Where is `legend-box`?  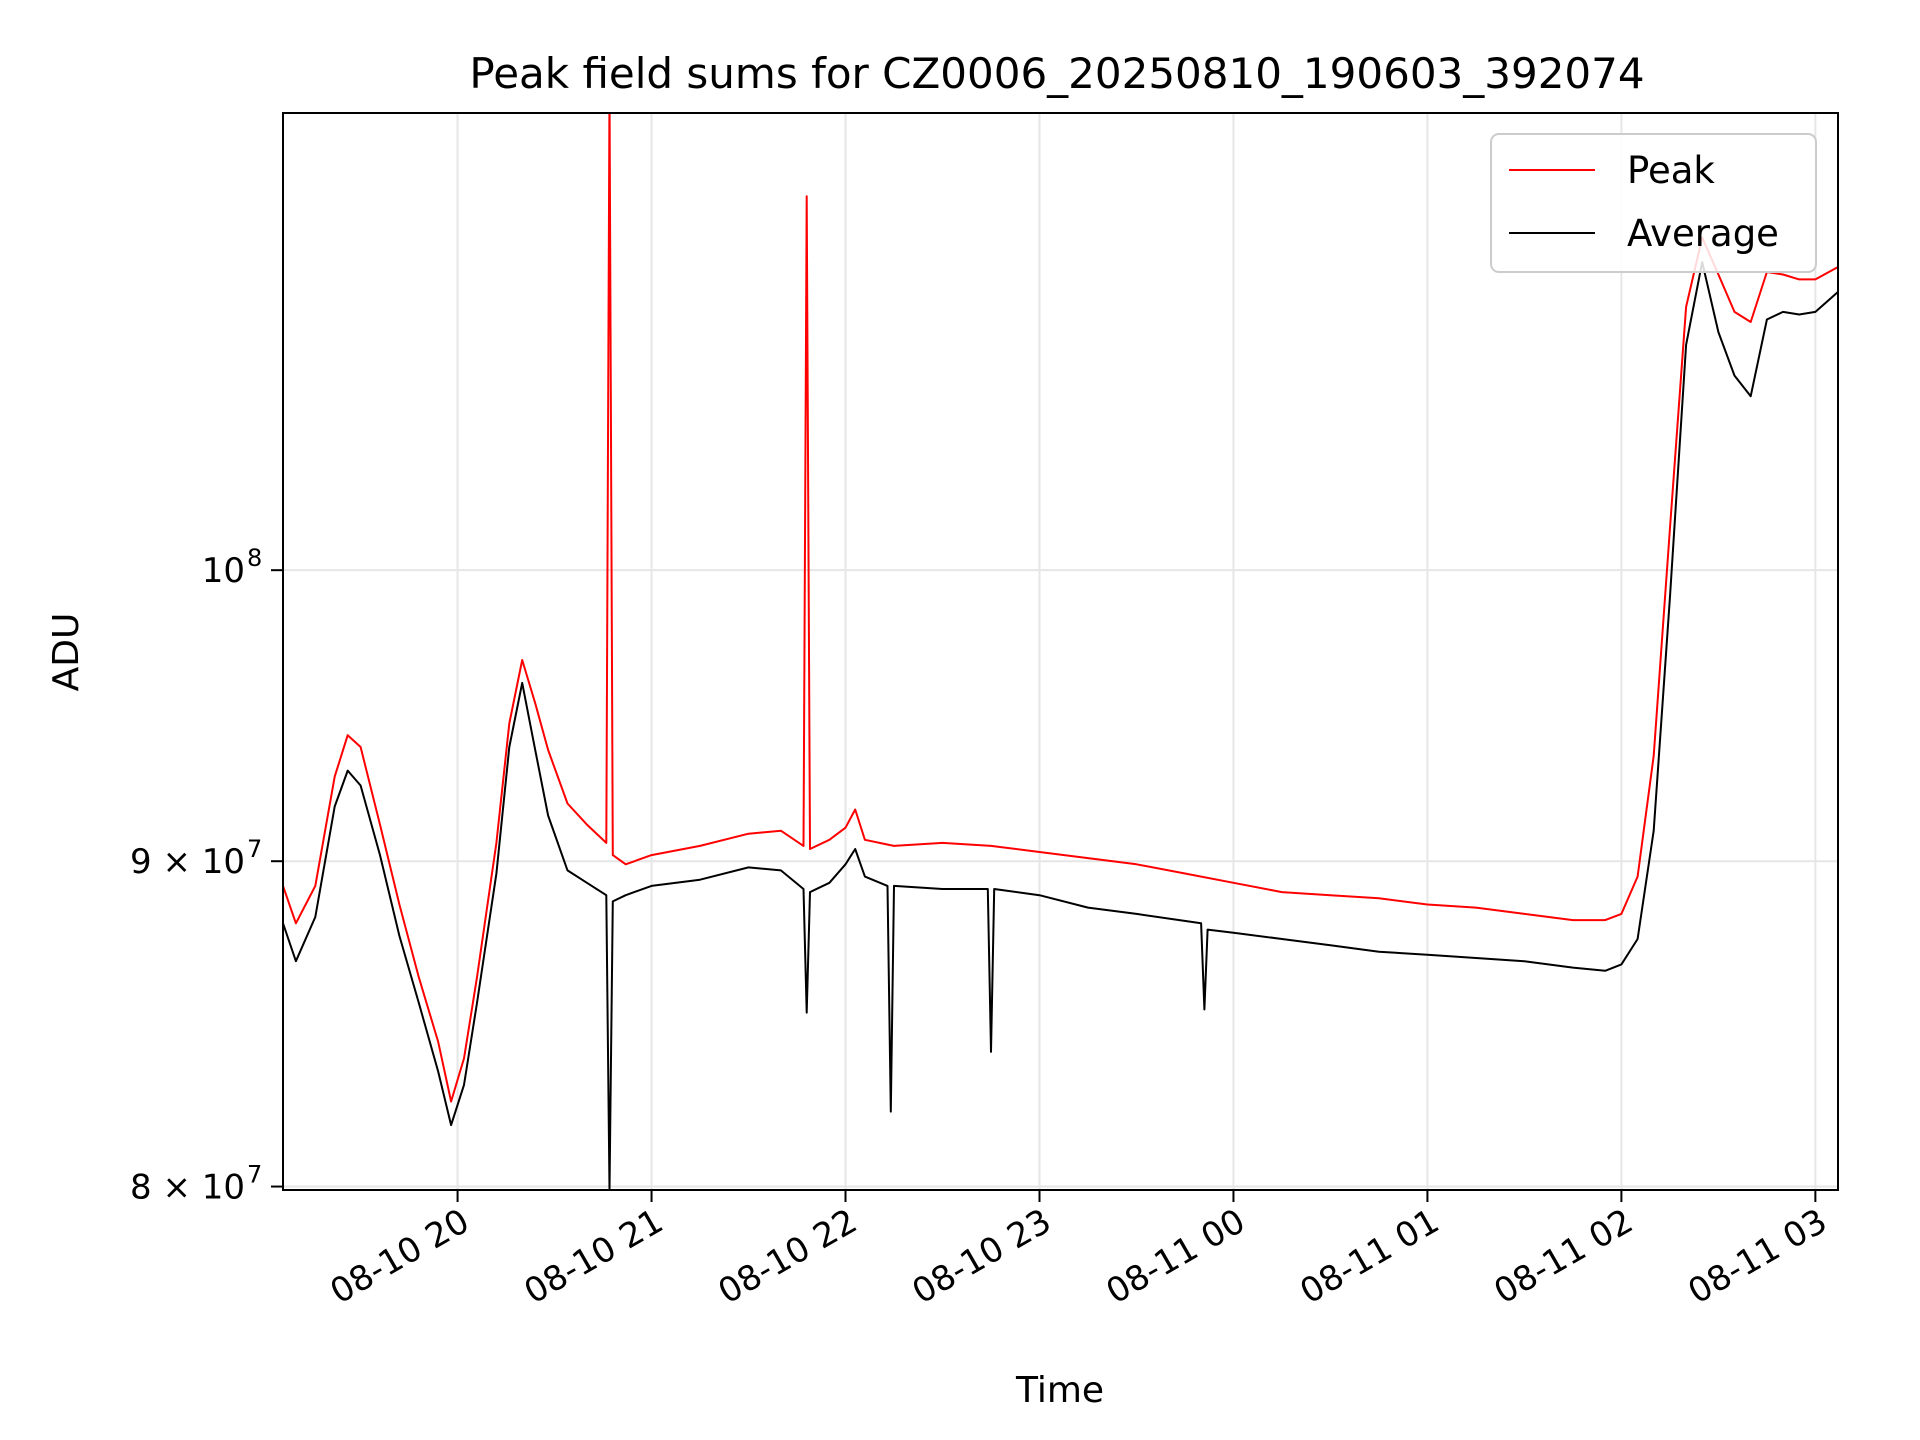
legend-box is located at coordinates (1653, 203).